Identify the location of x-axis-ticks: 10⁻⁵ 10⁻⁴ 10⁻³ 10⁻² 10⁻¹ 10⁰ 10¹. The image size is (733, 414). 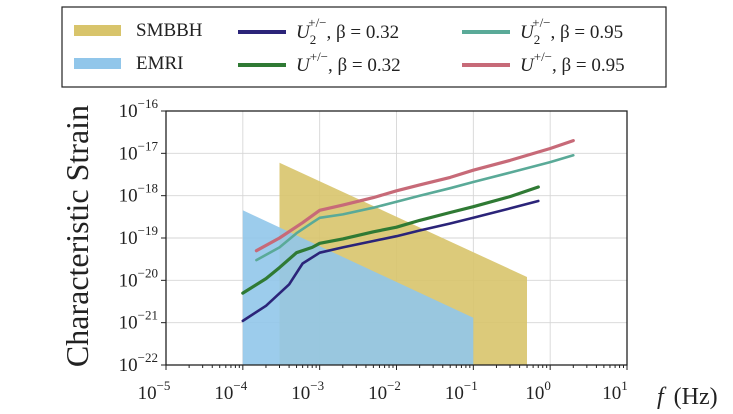
(383, 384).